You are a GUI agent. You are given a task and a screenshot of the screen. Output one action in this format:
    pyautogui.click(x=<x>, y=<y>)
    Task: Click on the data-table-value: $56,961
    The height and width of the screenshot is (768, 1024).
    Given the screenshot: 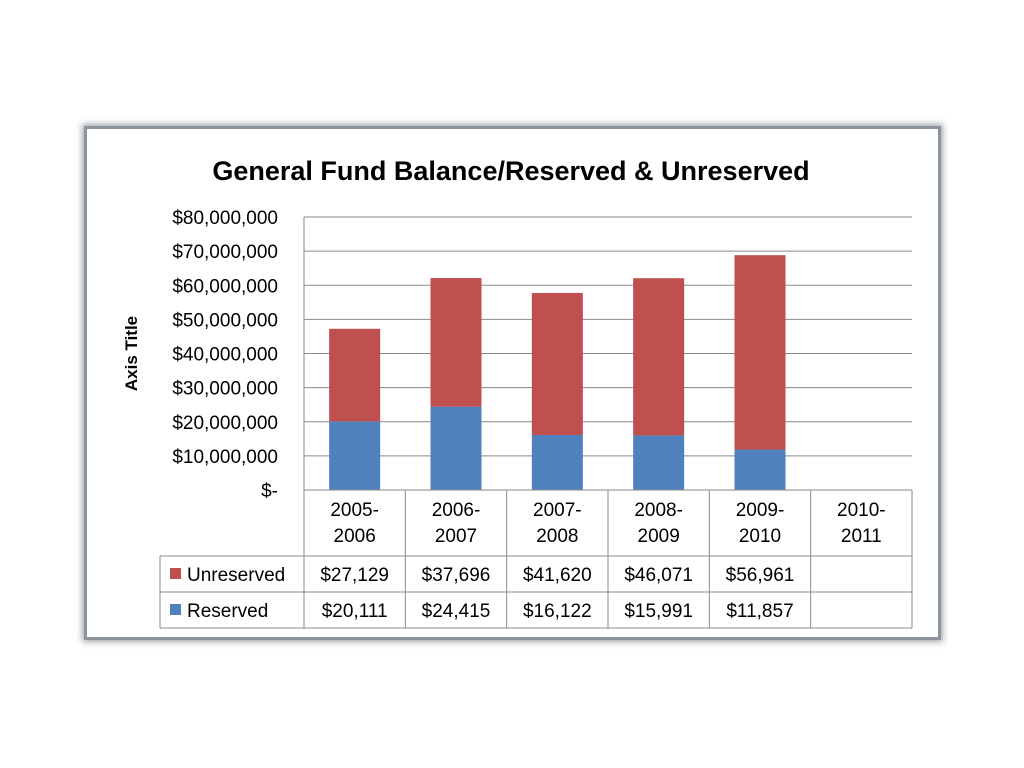 What is the action you would take?
    pyautogui.click(x=760, y=575)
    